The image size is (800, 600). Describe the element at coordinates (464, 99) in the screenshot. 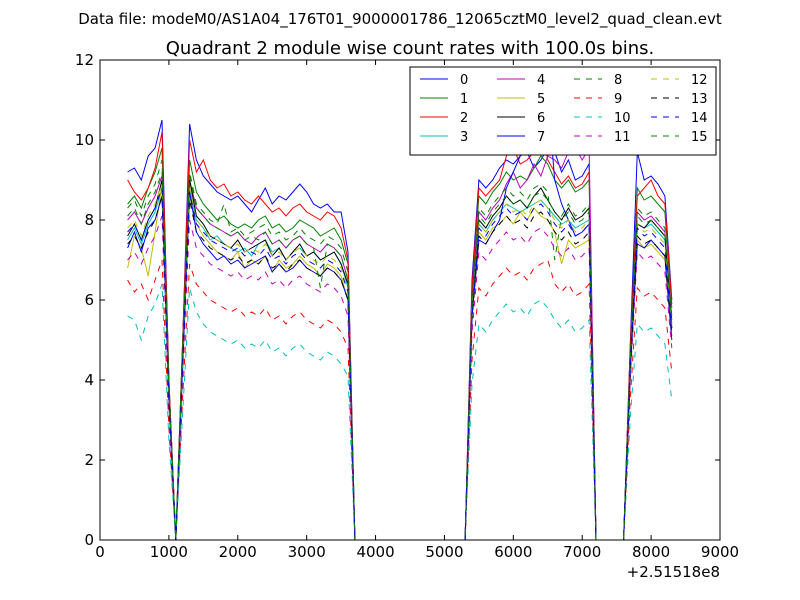

I see `legend-label-1: 1` at that location.